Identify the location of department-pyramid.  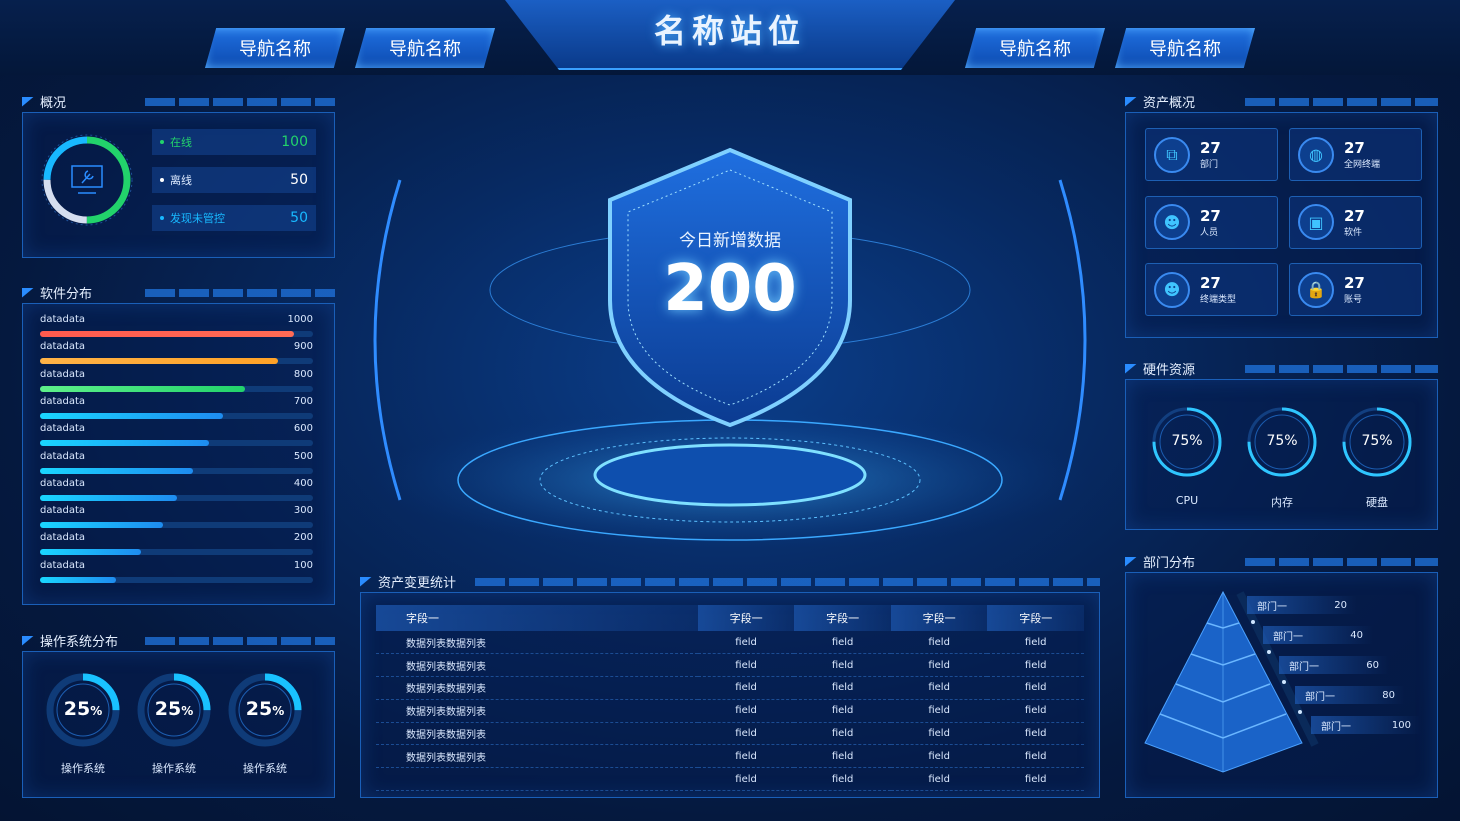
(1231, 681).